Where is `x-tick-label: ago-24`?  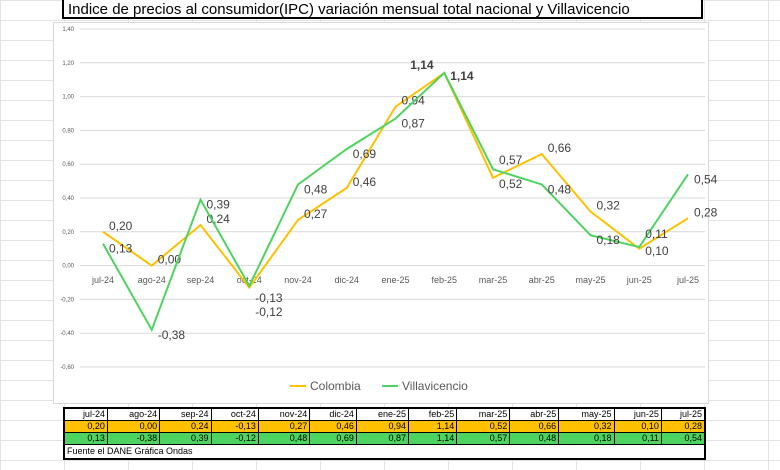 x-tick-label: ago-24 is located at coordinates (152, 280).